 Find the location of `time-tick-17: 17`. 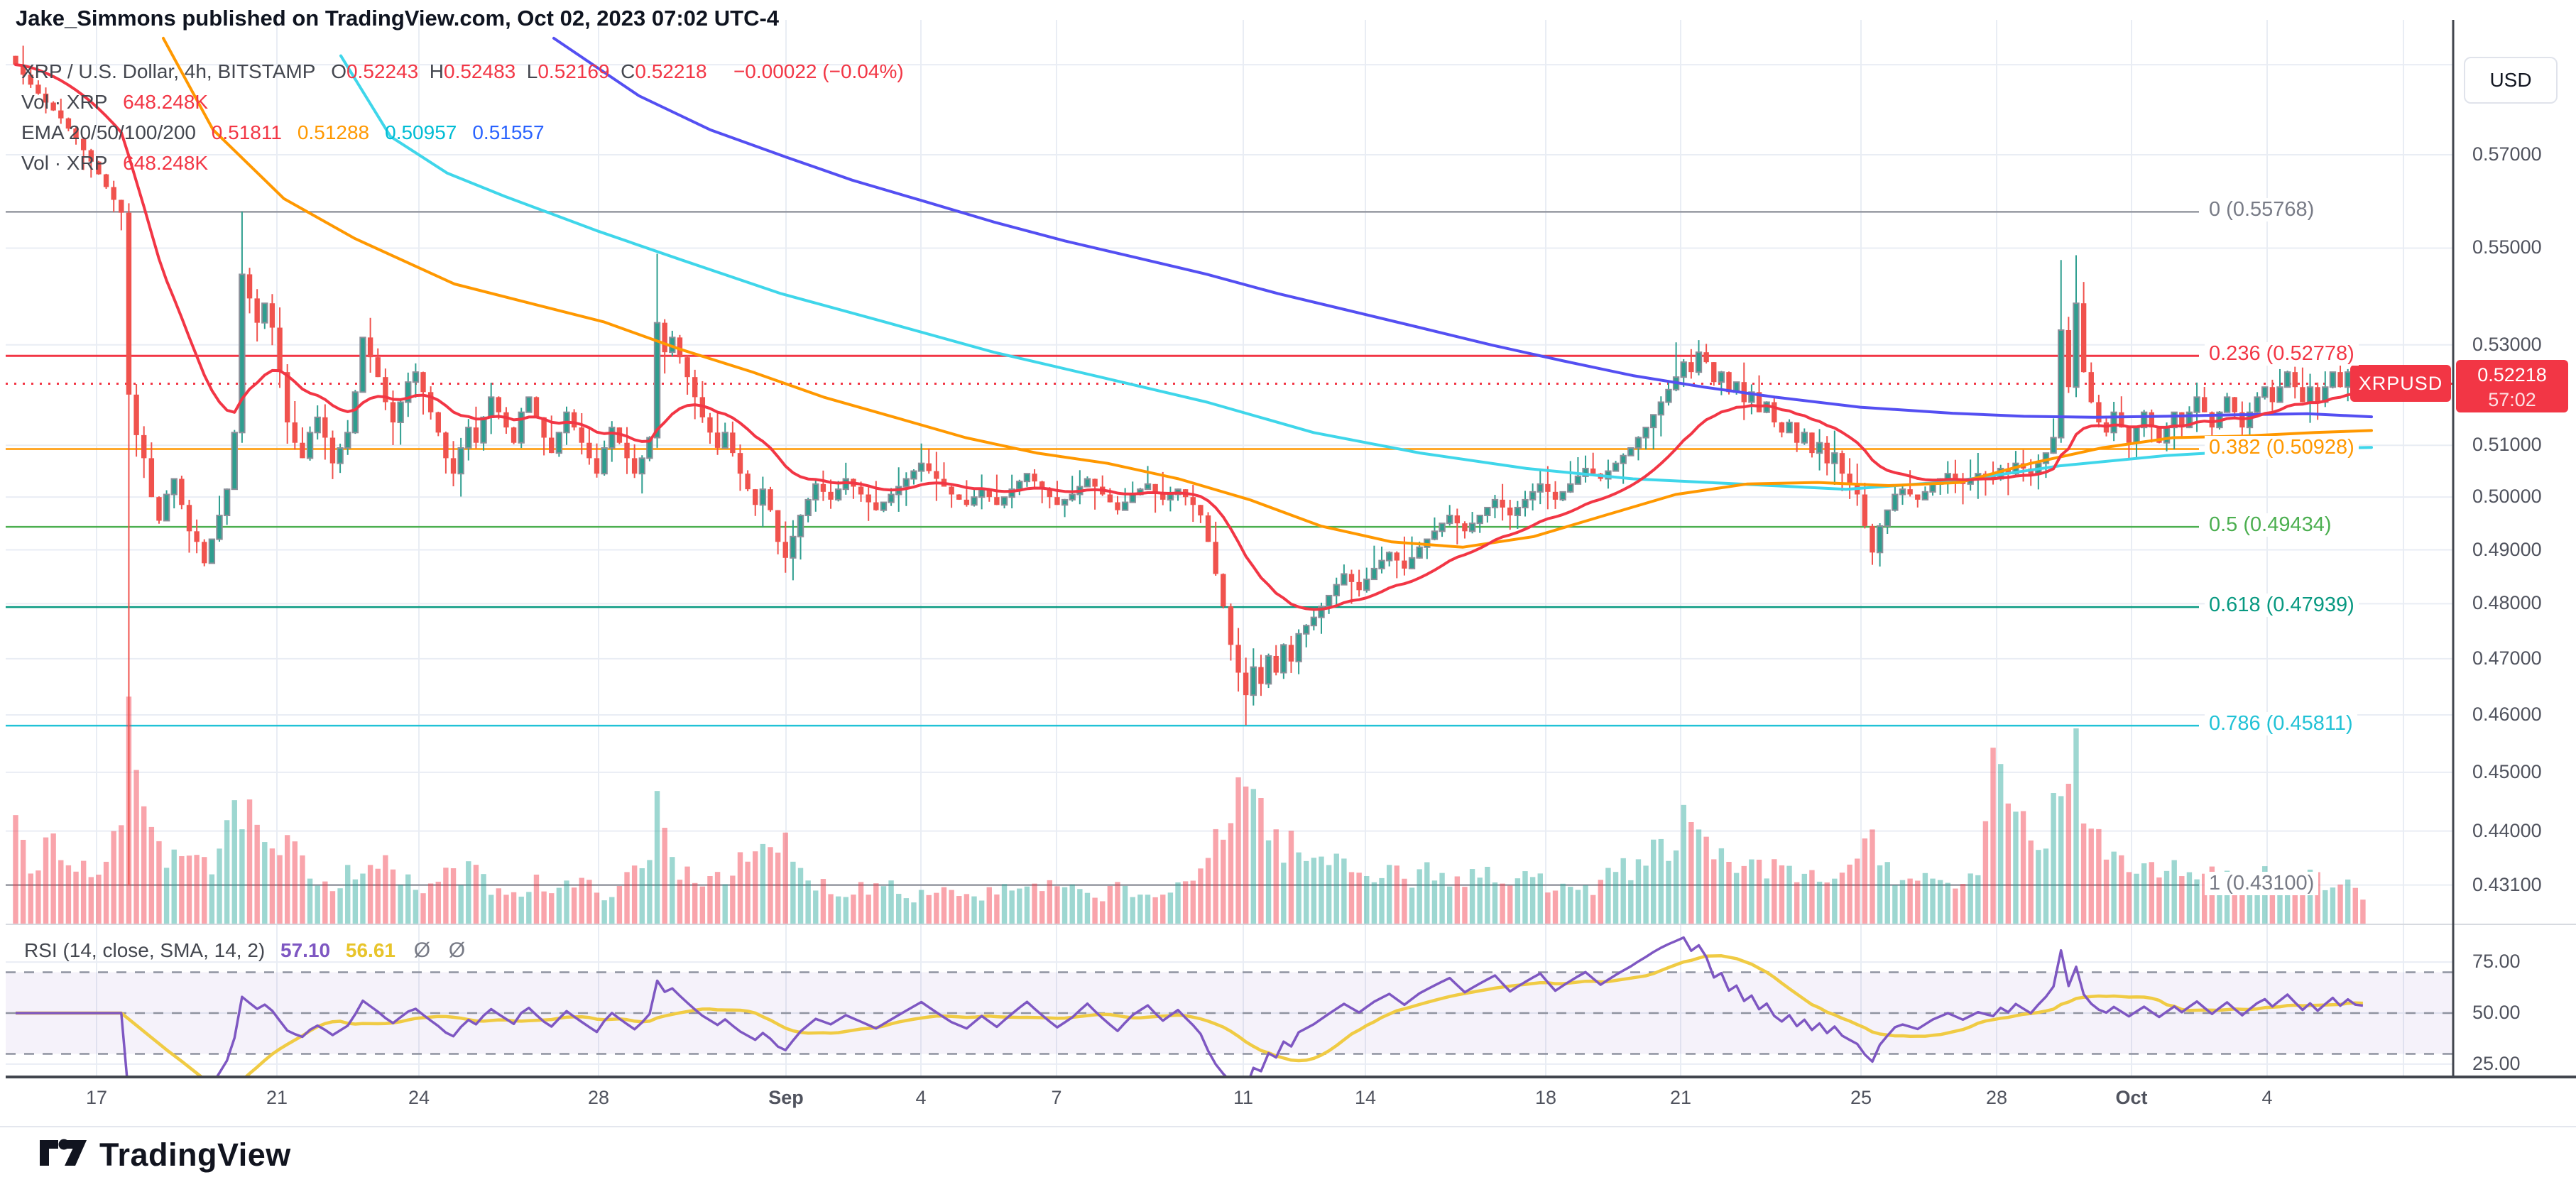

time-tick-17: 17 is located at coordinates (96, 1097).